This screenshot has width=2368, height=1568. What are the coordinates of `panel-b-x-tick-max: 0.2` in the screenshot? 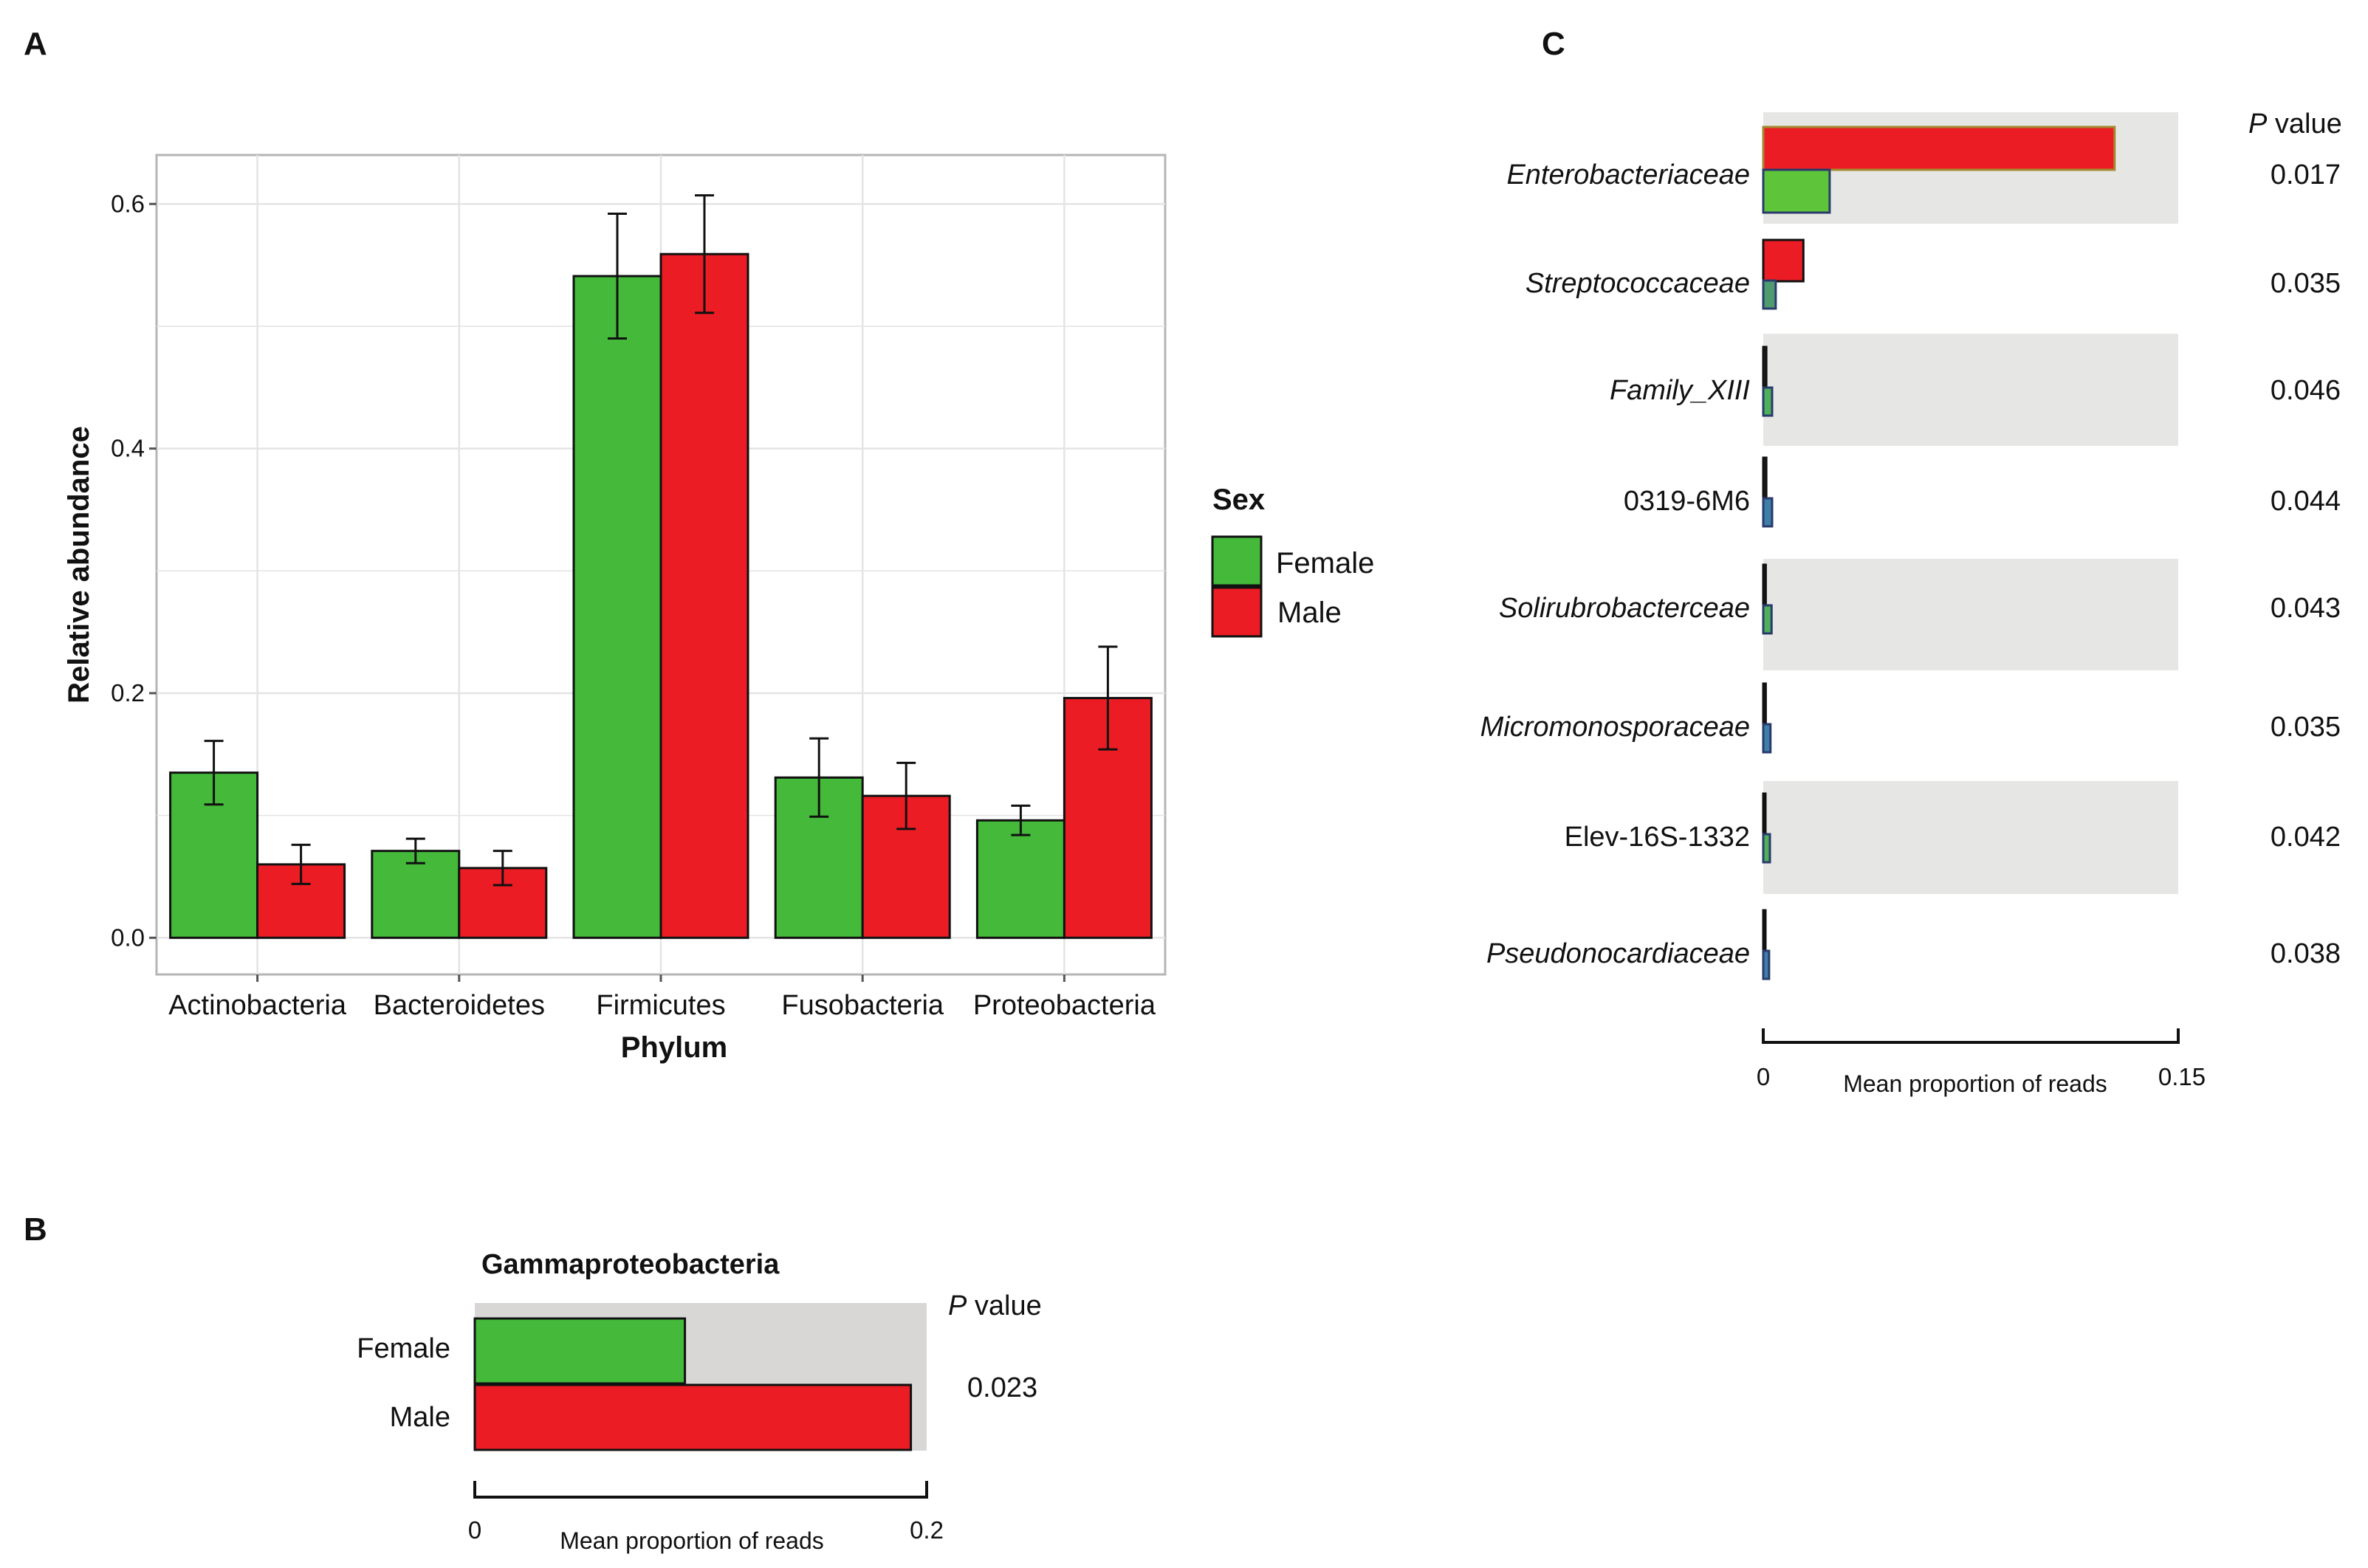 It's located at (927, 1530).